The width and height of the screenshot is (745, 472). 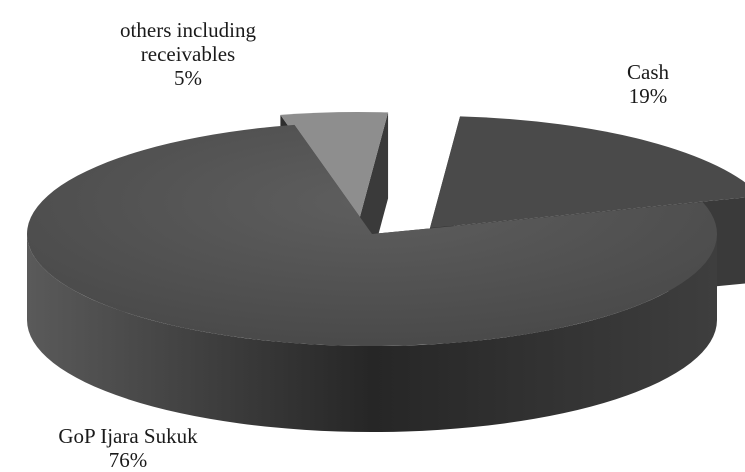 I want to click on slice-value-cash: 19%, so click(x=648, y=96).